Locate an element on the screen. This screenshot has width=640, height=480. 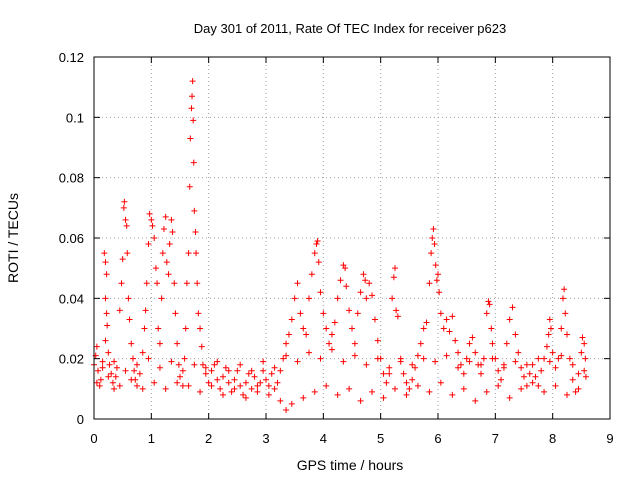
x-tick-label: 1 is located at coordinates (151, 438).